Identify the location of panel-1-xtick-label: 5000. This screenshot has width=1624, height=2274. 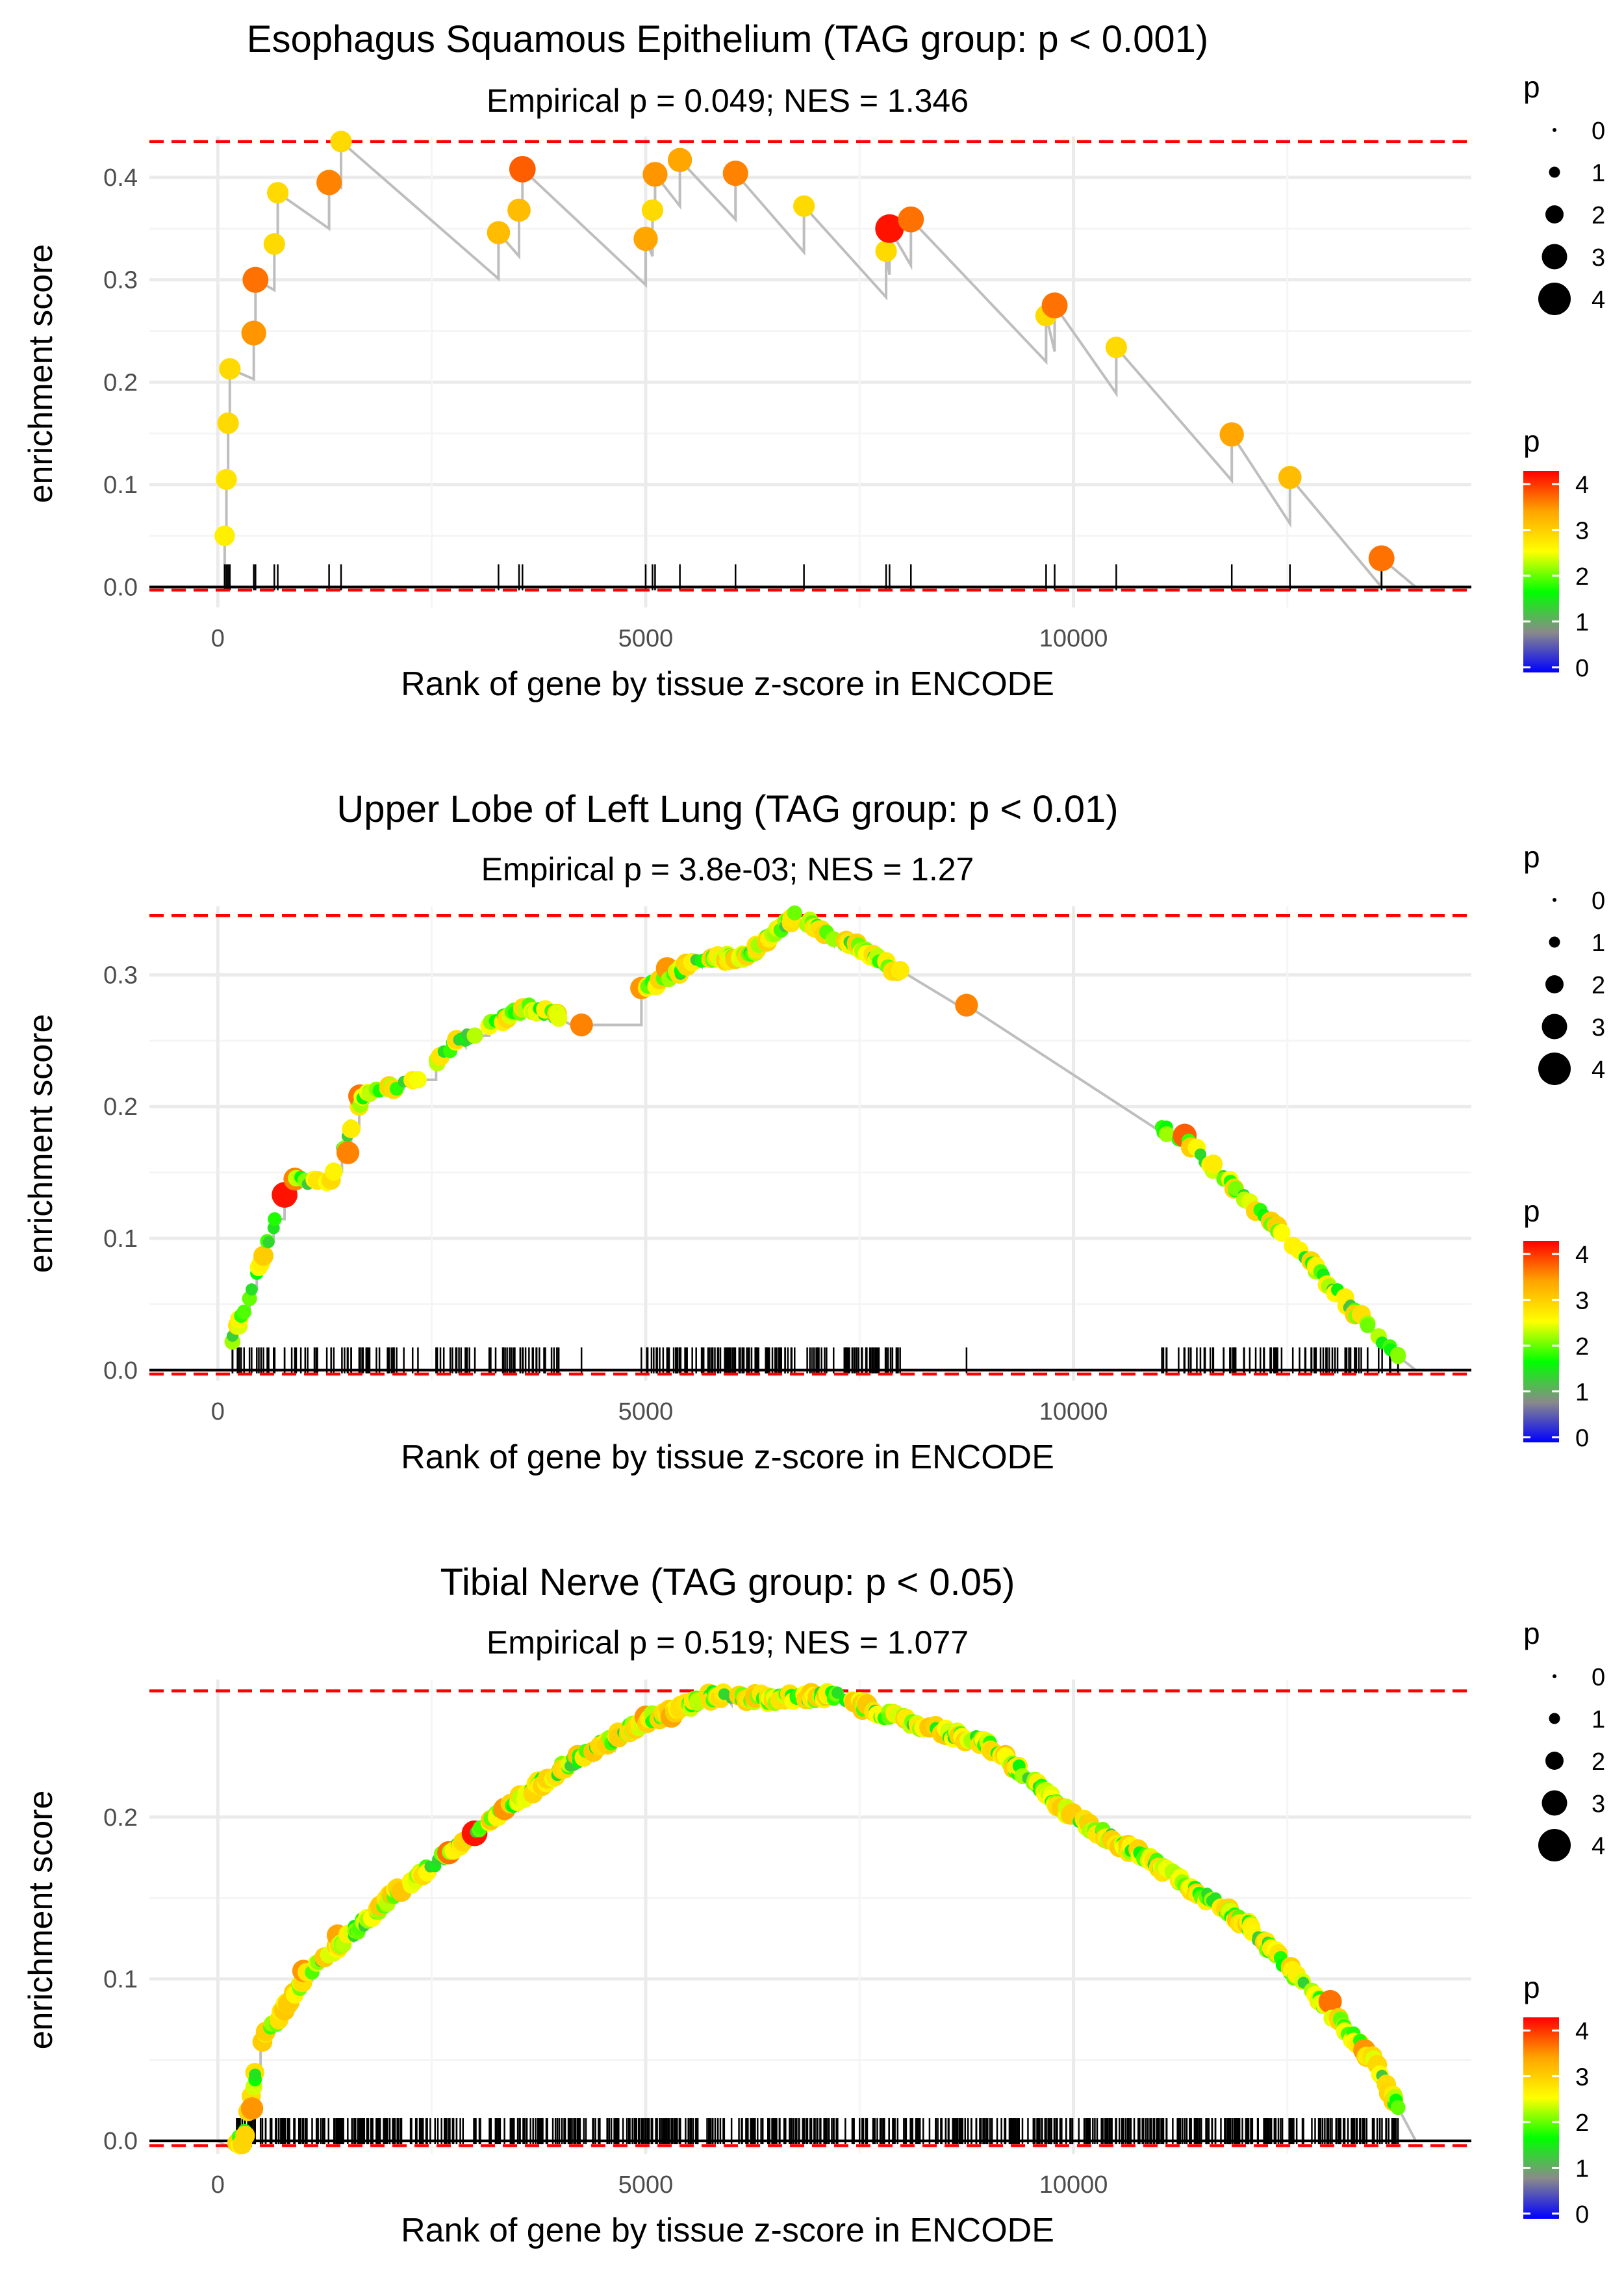
(646, 638).